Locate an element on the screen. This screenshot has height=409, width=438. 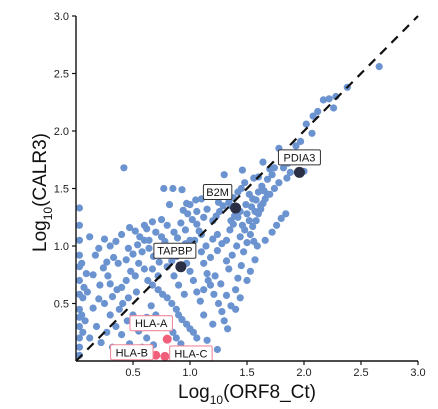
x-axis-title-subscript: 10 is located at coordinates (217, 400).